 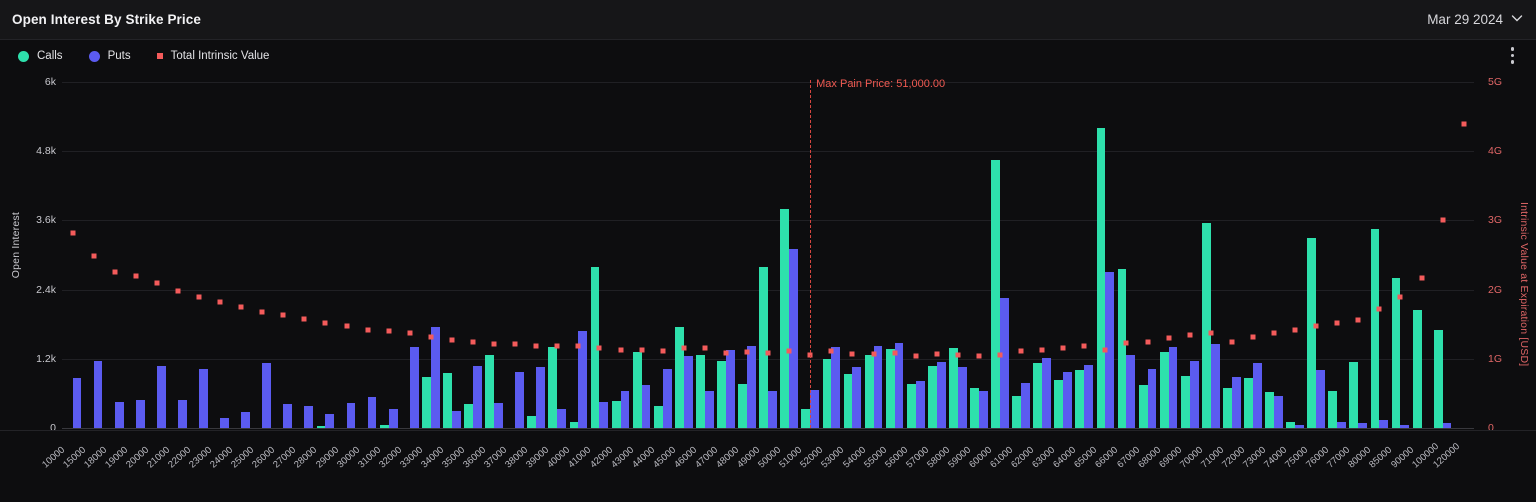 What do you see at coordinates (1512, 55) in the screenshot?
I see `kebab-menu-icon` at bounding box center [1512, 55].